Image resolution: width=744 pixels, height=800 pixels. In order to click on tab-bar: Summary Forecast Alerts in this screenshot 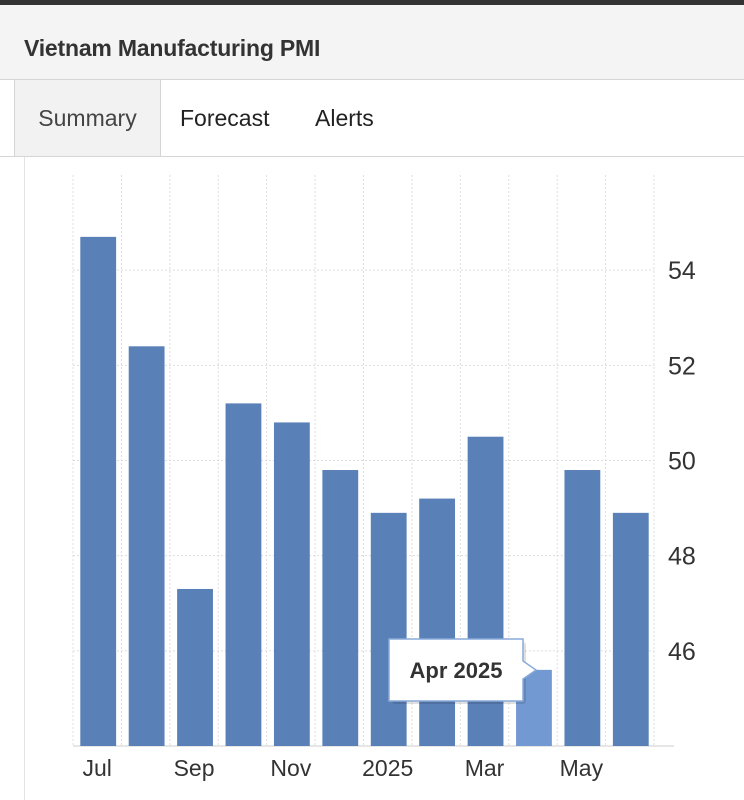, I will do `click(372, 118)`.